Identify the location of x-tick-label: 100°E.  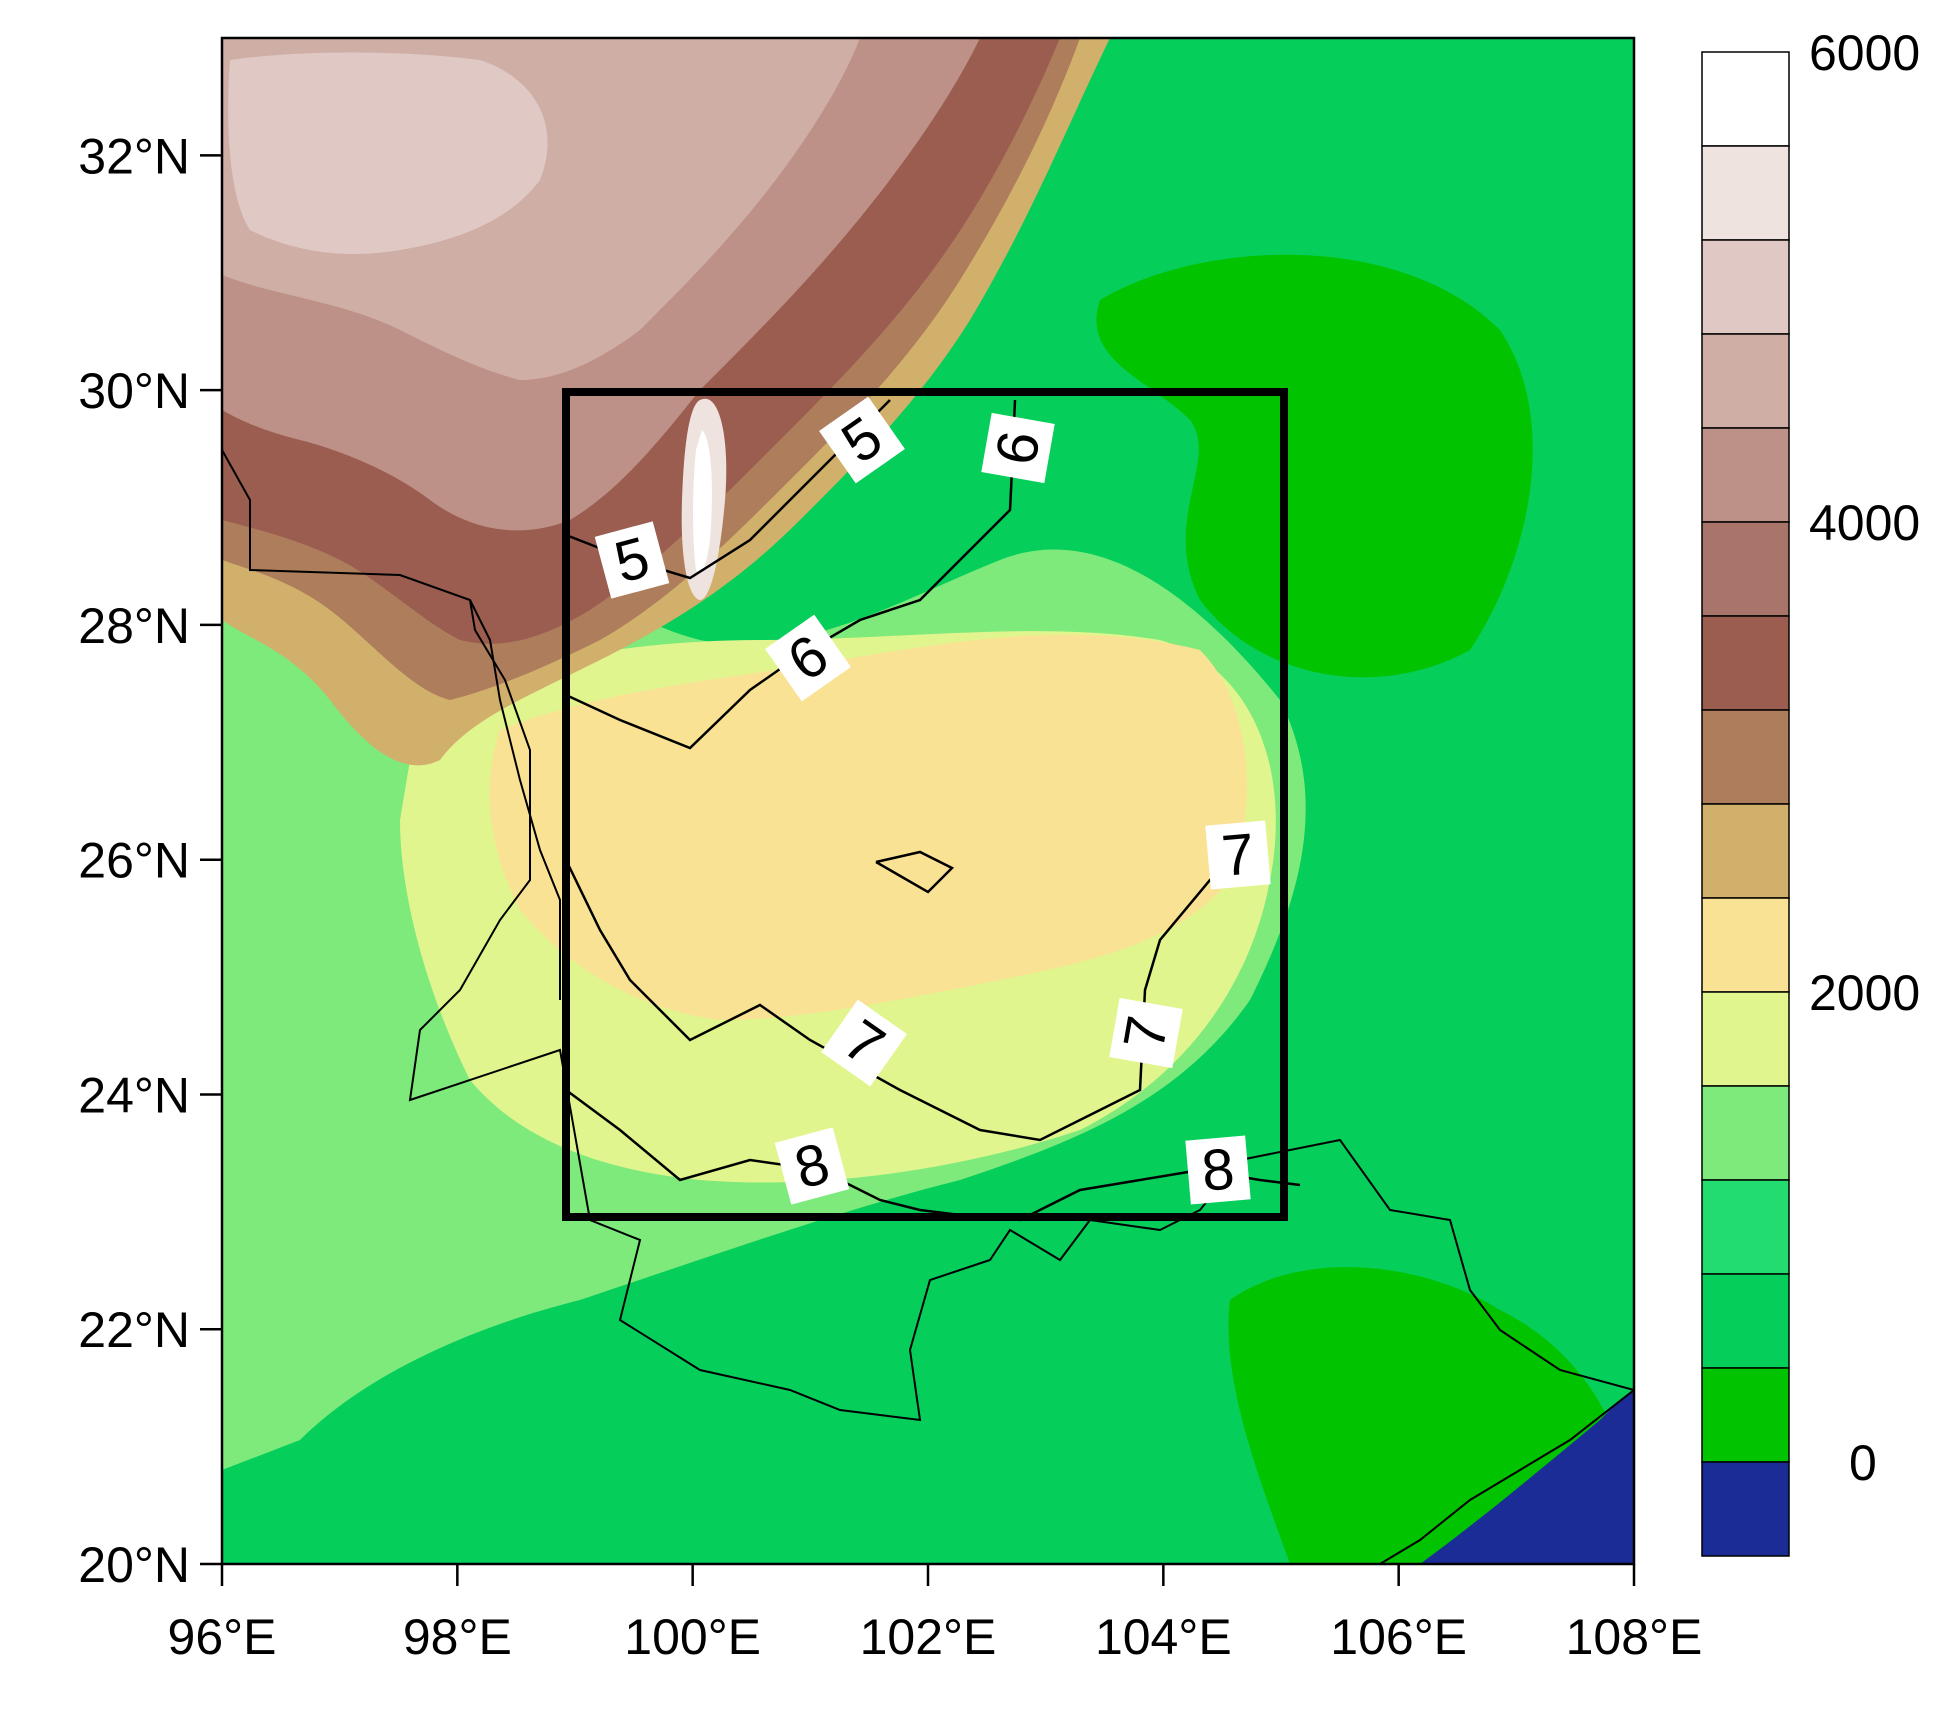
(692, 1637).